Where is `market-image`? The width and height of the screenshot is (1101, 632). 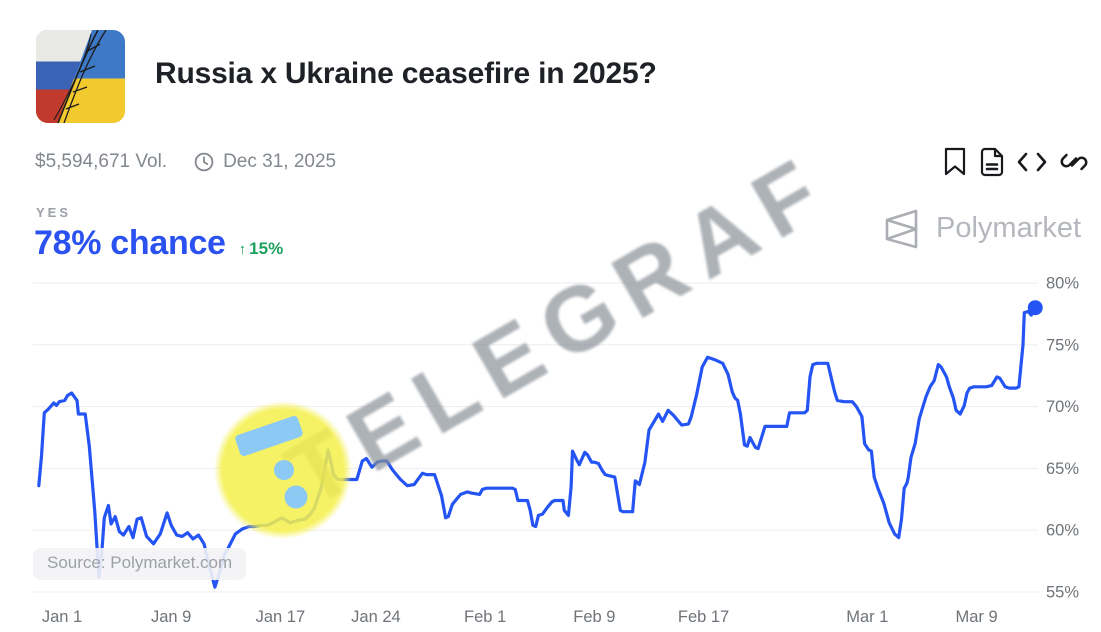 market-image is located at coordinates (80, 76).